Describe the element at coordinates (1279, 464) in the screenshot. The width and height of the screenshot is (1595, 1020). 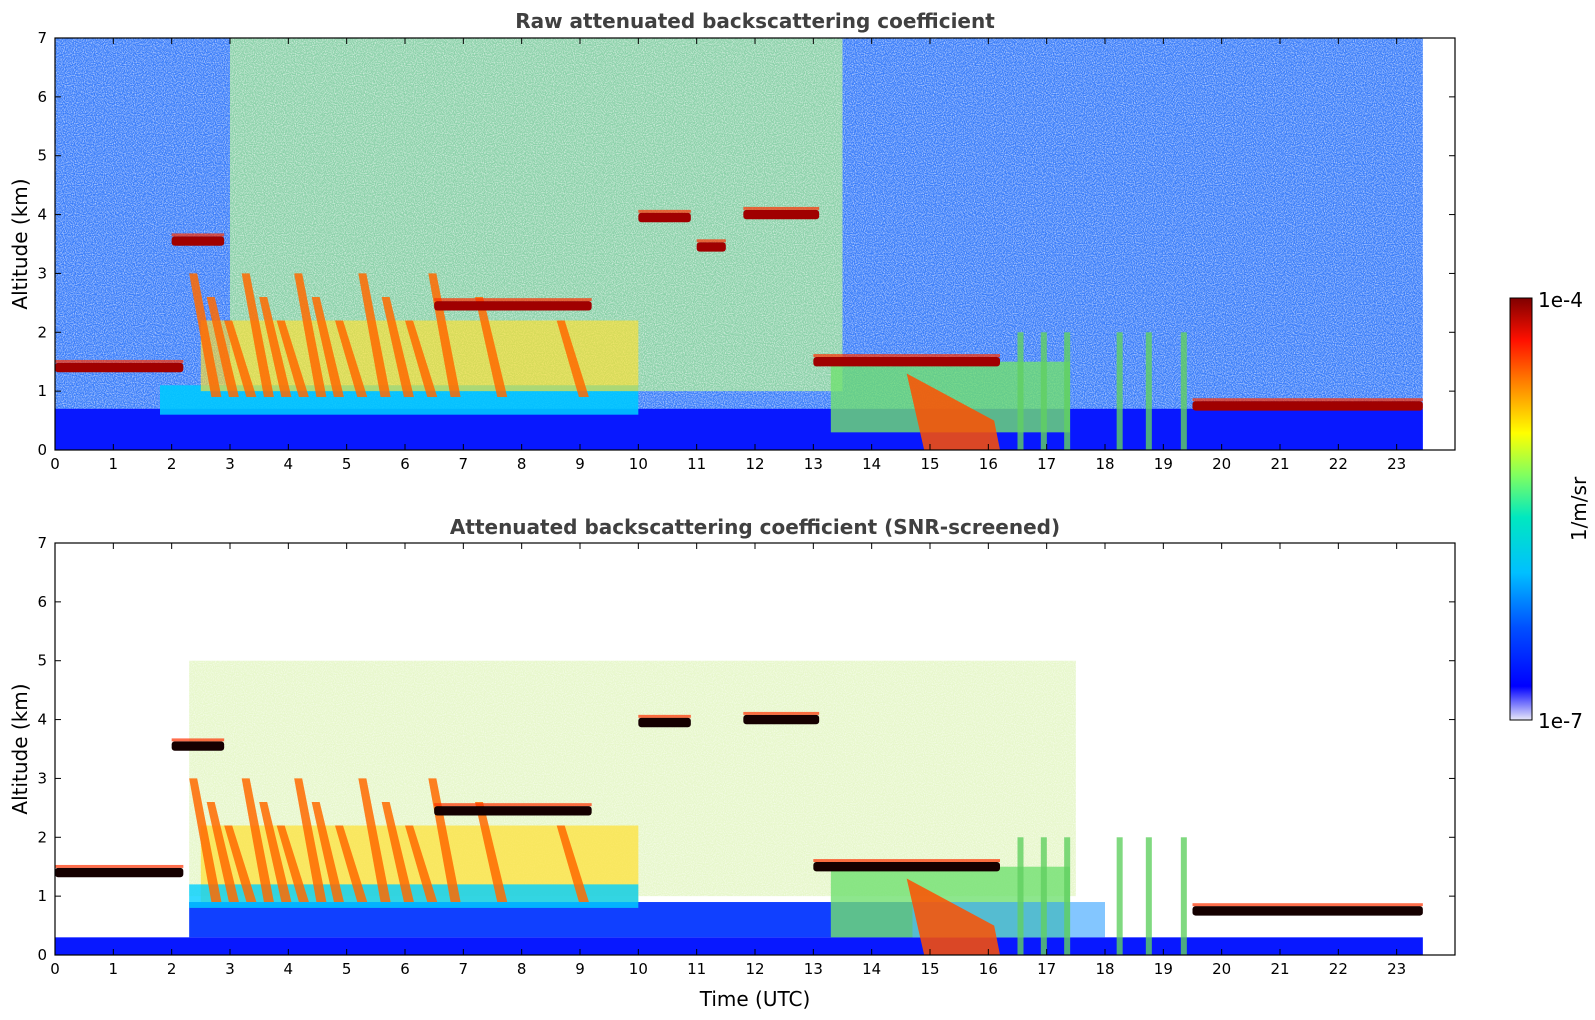
I see `x-tick-label: 21` at that location.